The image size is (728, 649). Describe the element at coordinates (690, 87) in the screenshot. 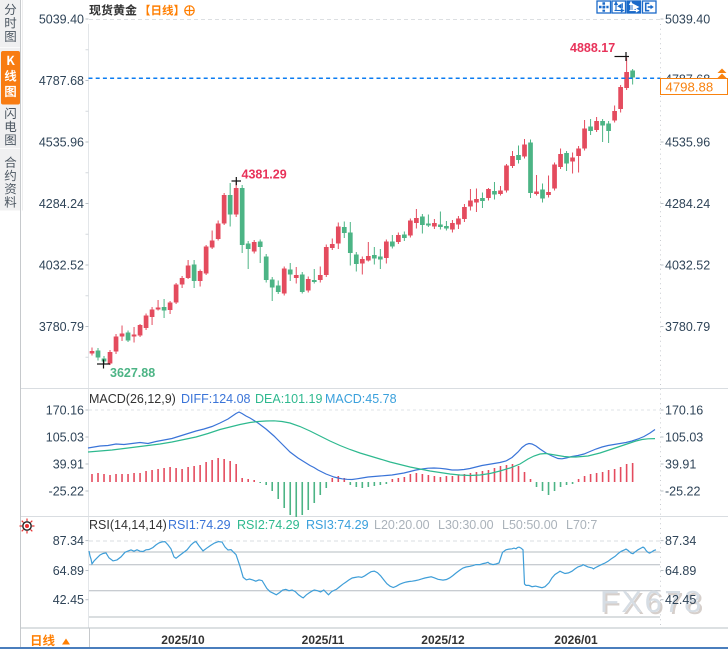

I see `svg-text: 4798.88` at that location.